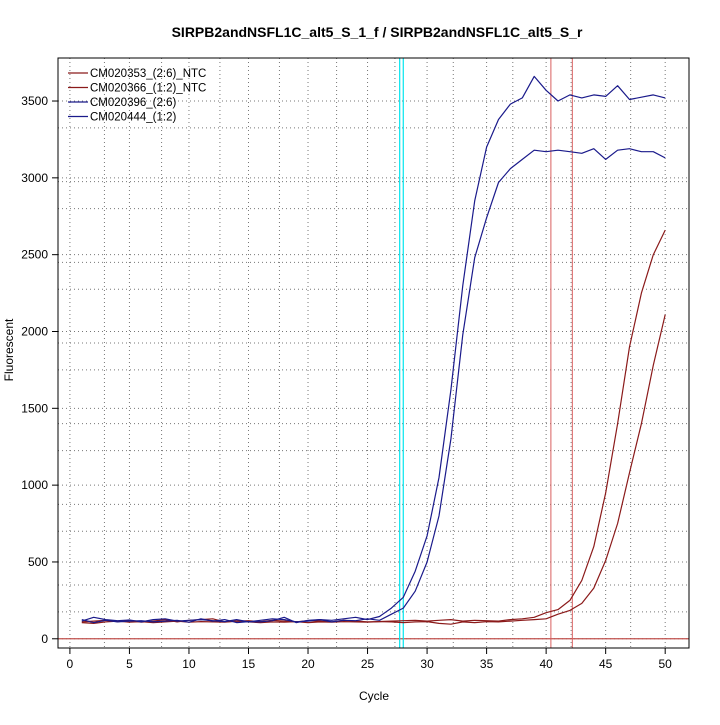 Image resolution: width=720 pixels, height=725 pixels. What do you see at coordinates (34, 101) in the screenshot?
I see `y-tick-label: 3500` at bounding box center [34, 101].